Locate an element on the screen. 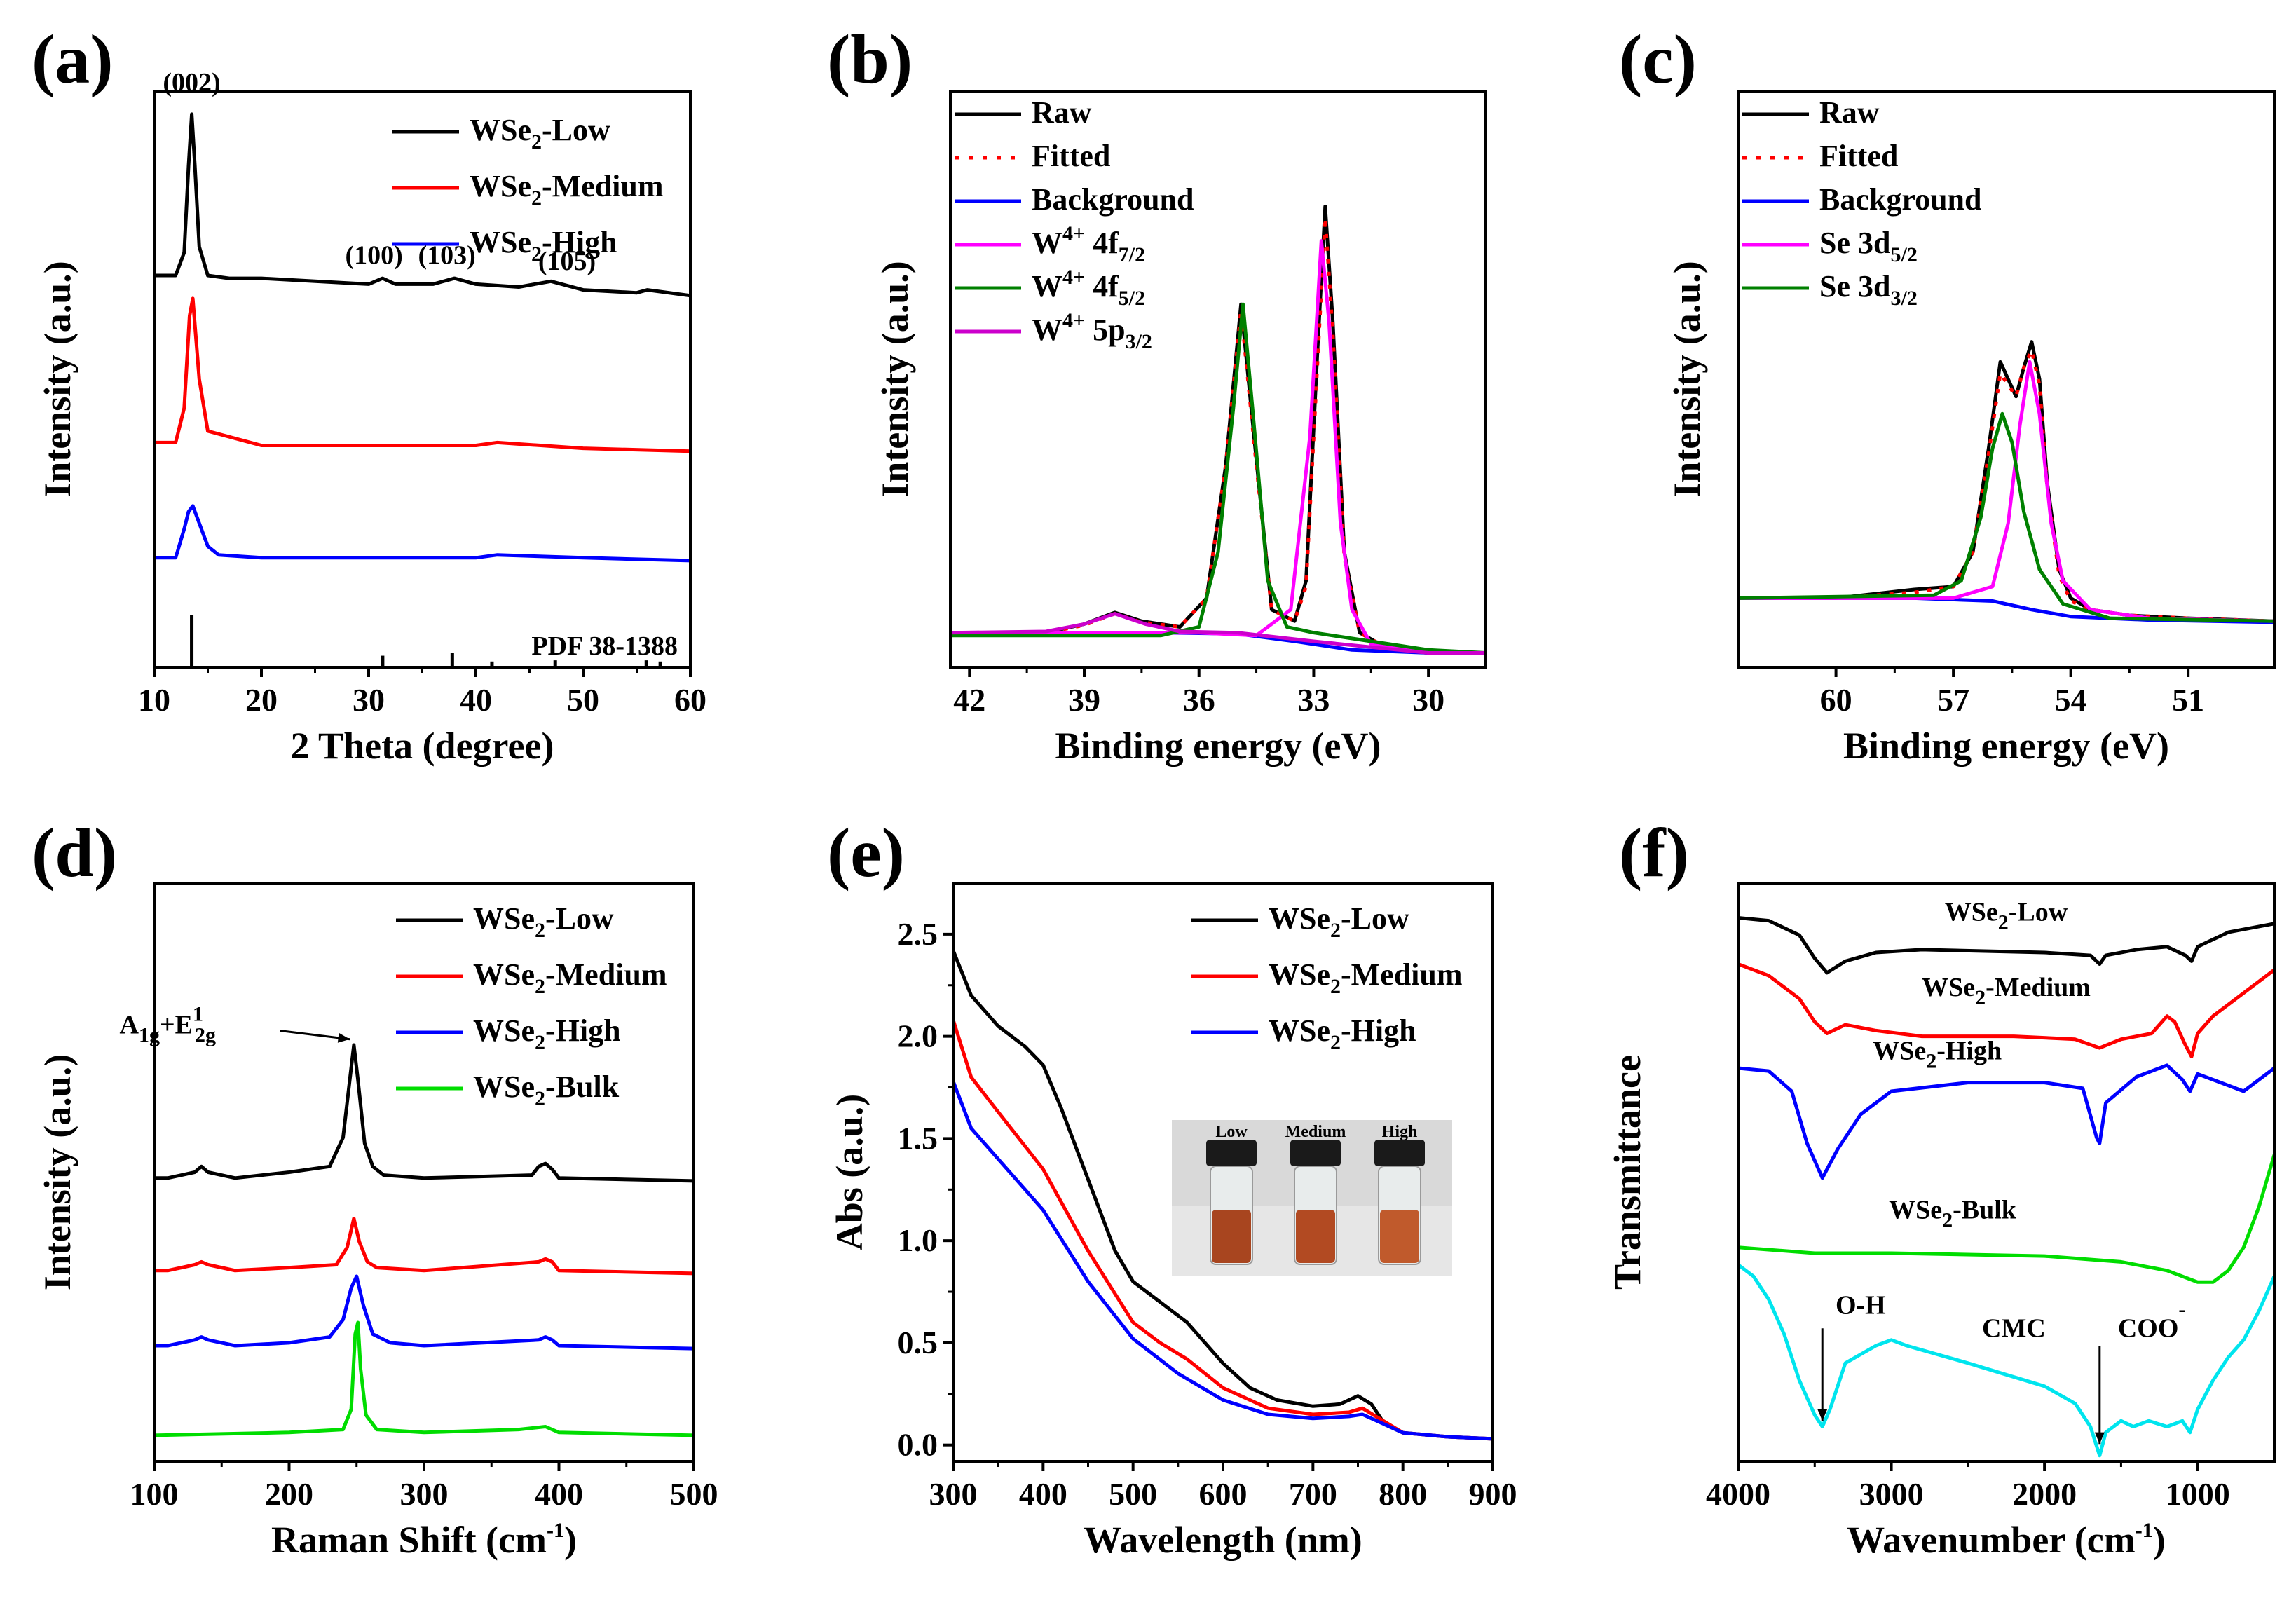  legend-label: Se 3d3/2 is located at coordinates (1868, 289).